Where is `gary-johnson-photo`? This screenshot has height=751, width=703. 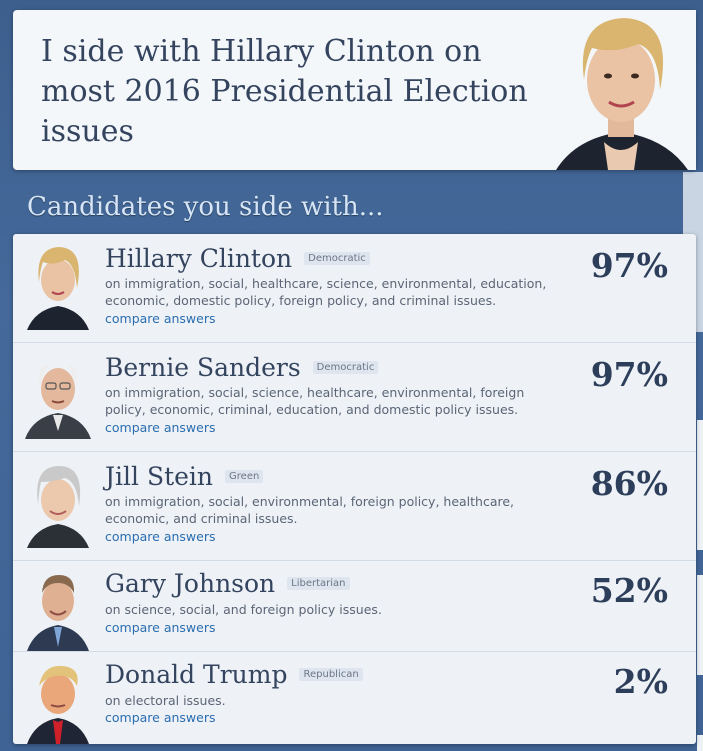 gary-johnson-photo is located at coordinates (58, 607).